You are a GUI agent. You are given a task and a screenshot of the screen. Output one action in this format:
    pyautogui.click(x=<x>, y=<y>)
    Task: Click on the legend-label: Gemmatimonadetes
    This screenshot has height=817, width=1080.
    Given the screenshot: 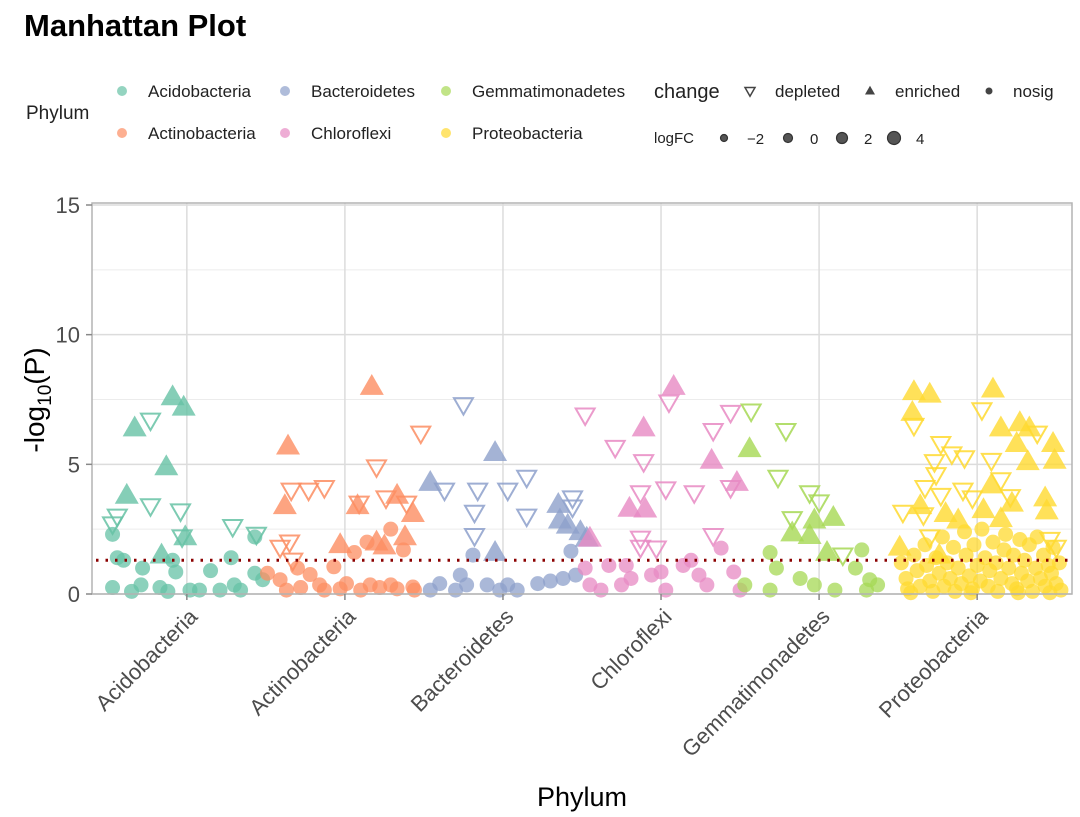 What is the action you would take?
    pyautogui.click(x=548, y=91)
    